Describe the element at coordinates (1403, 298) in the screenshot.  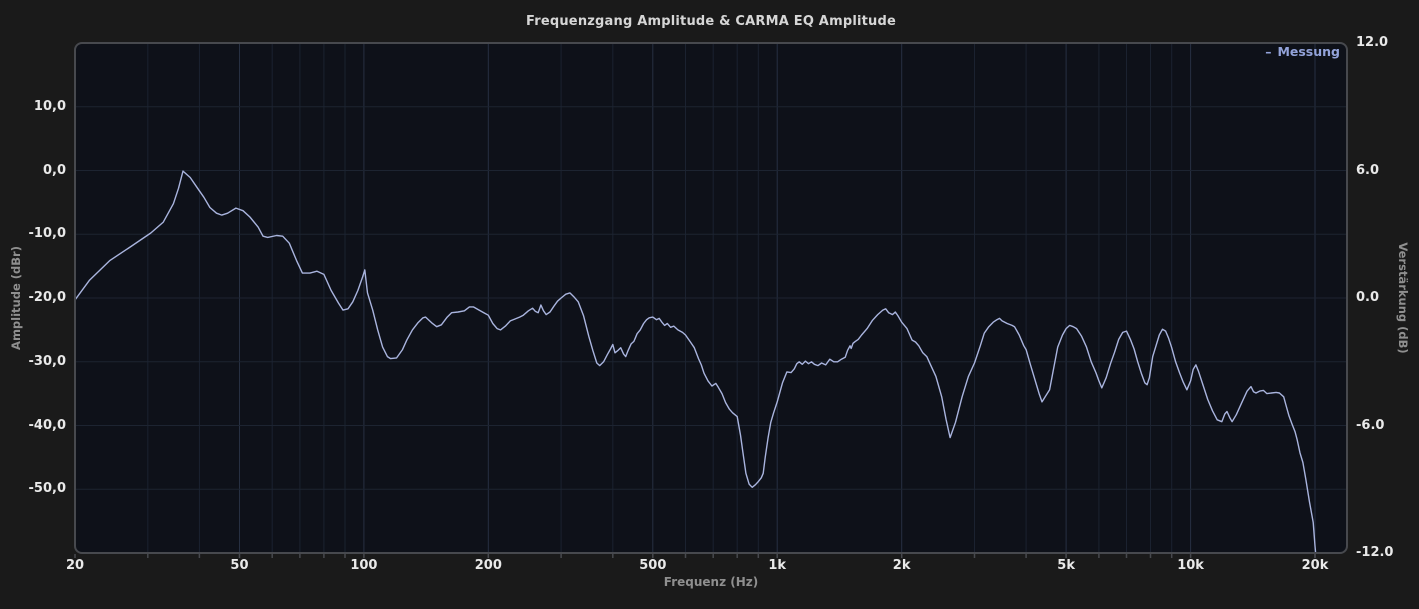
I see `y-right-axis-title: Verstärkung (dB)` at that location.